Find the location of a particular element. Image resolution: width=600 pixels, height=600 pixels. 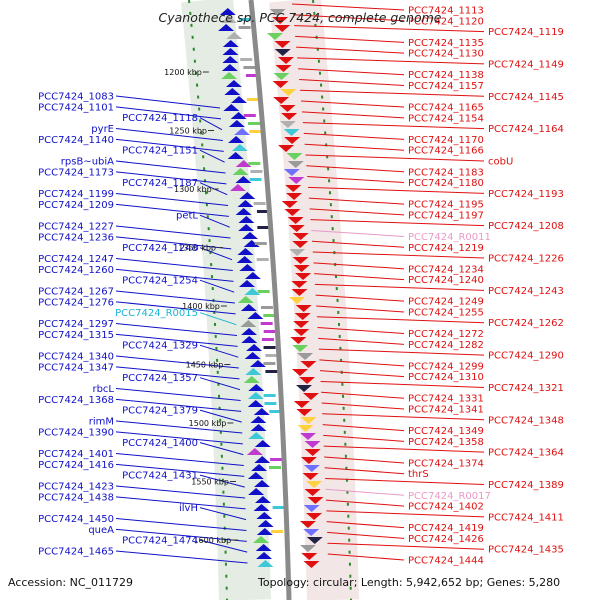

gene-label-right: PCC7424_1165 is located at coordinates (446, 108).